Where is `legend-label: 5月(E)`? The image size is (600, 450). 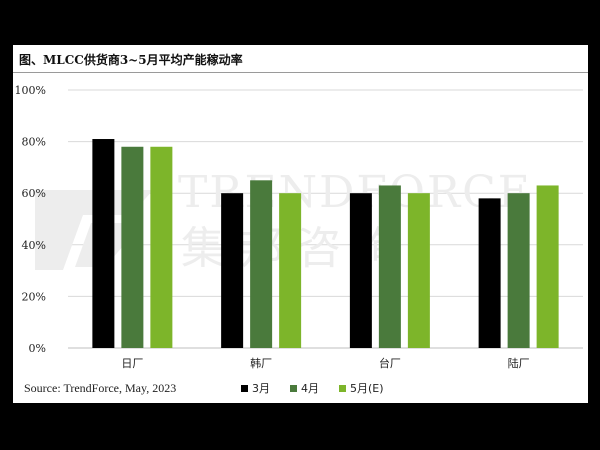 legend-label: 5月(E) is located at coordinates (367, 388).